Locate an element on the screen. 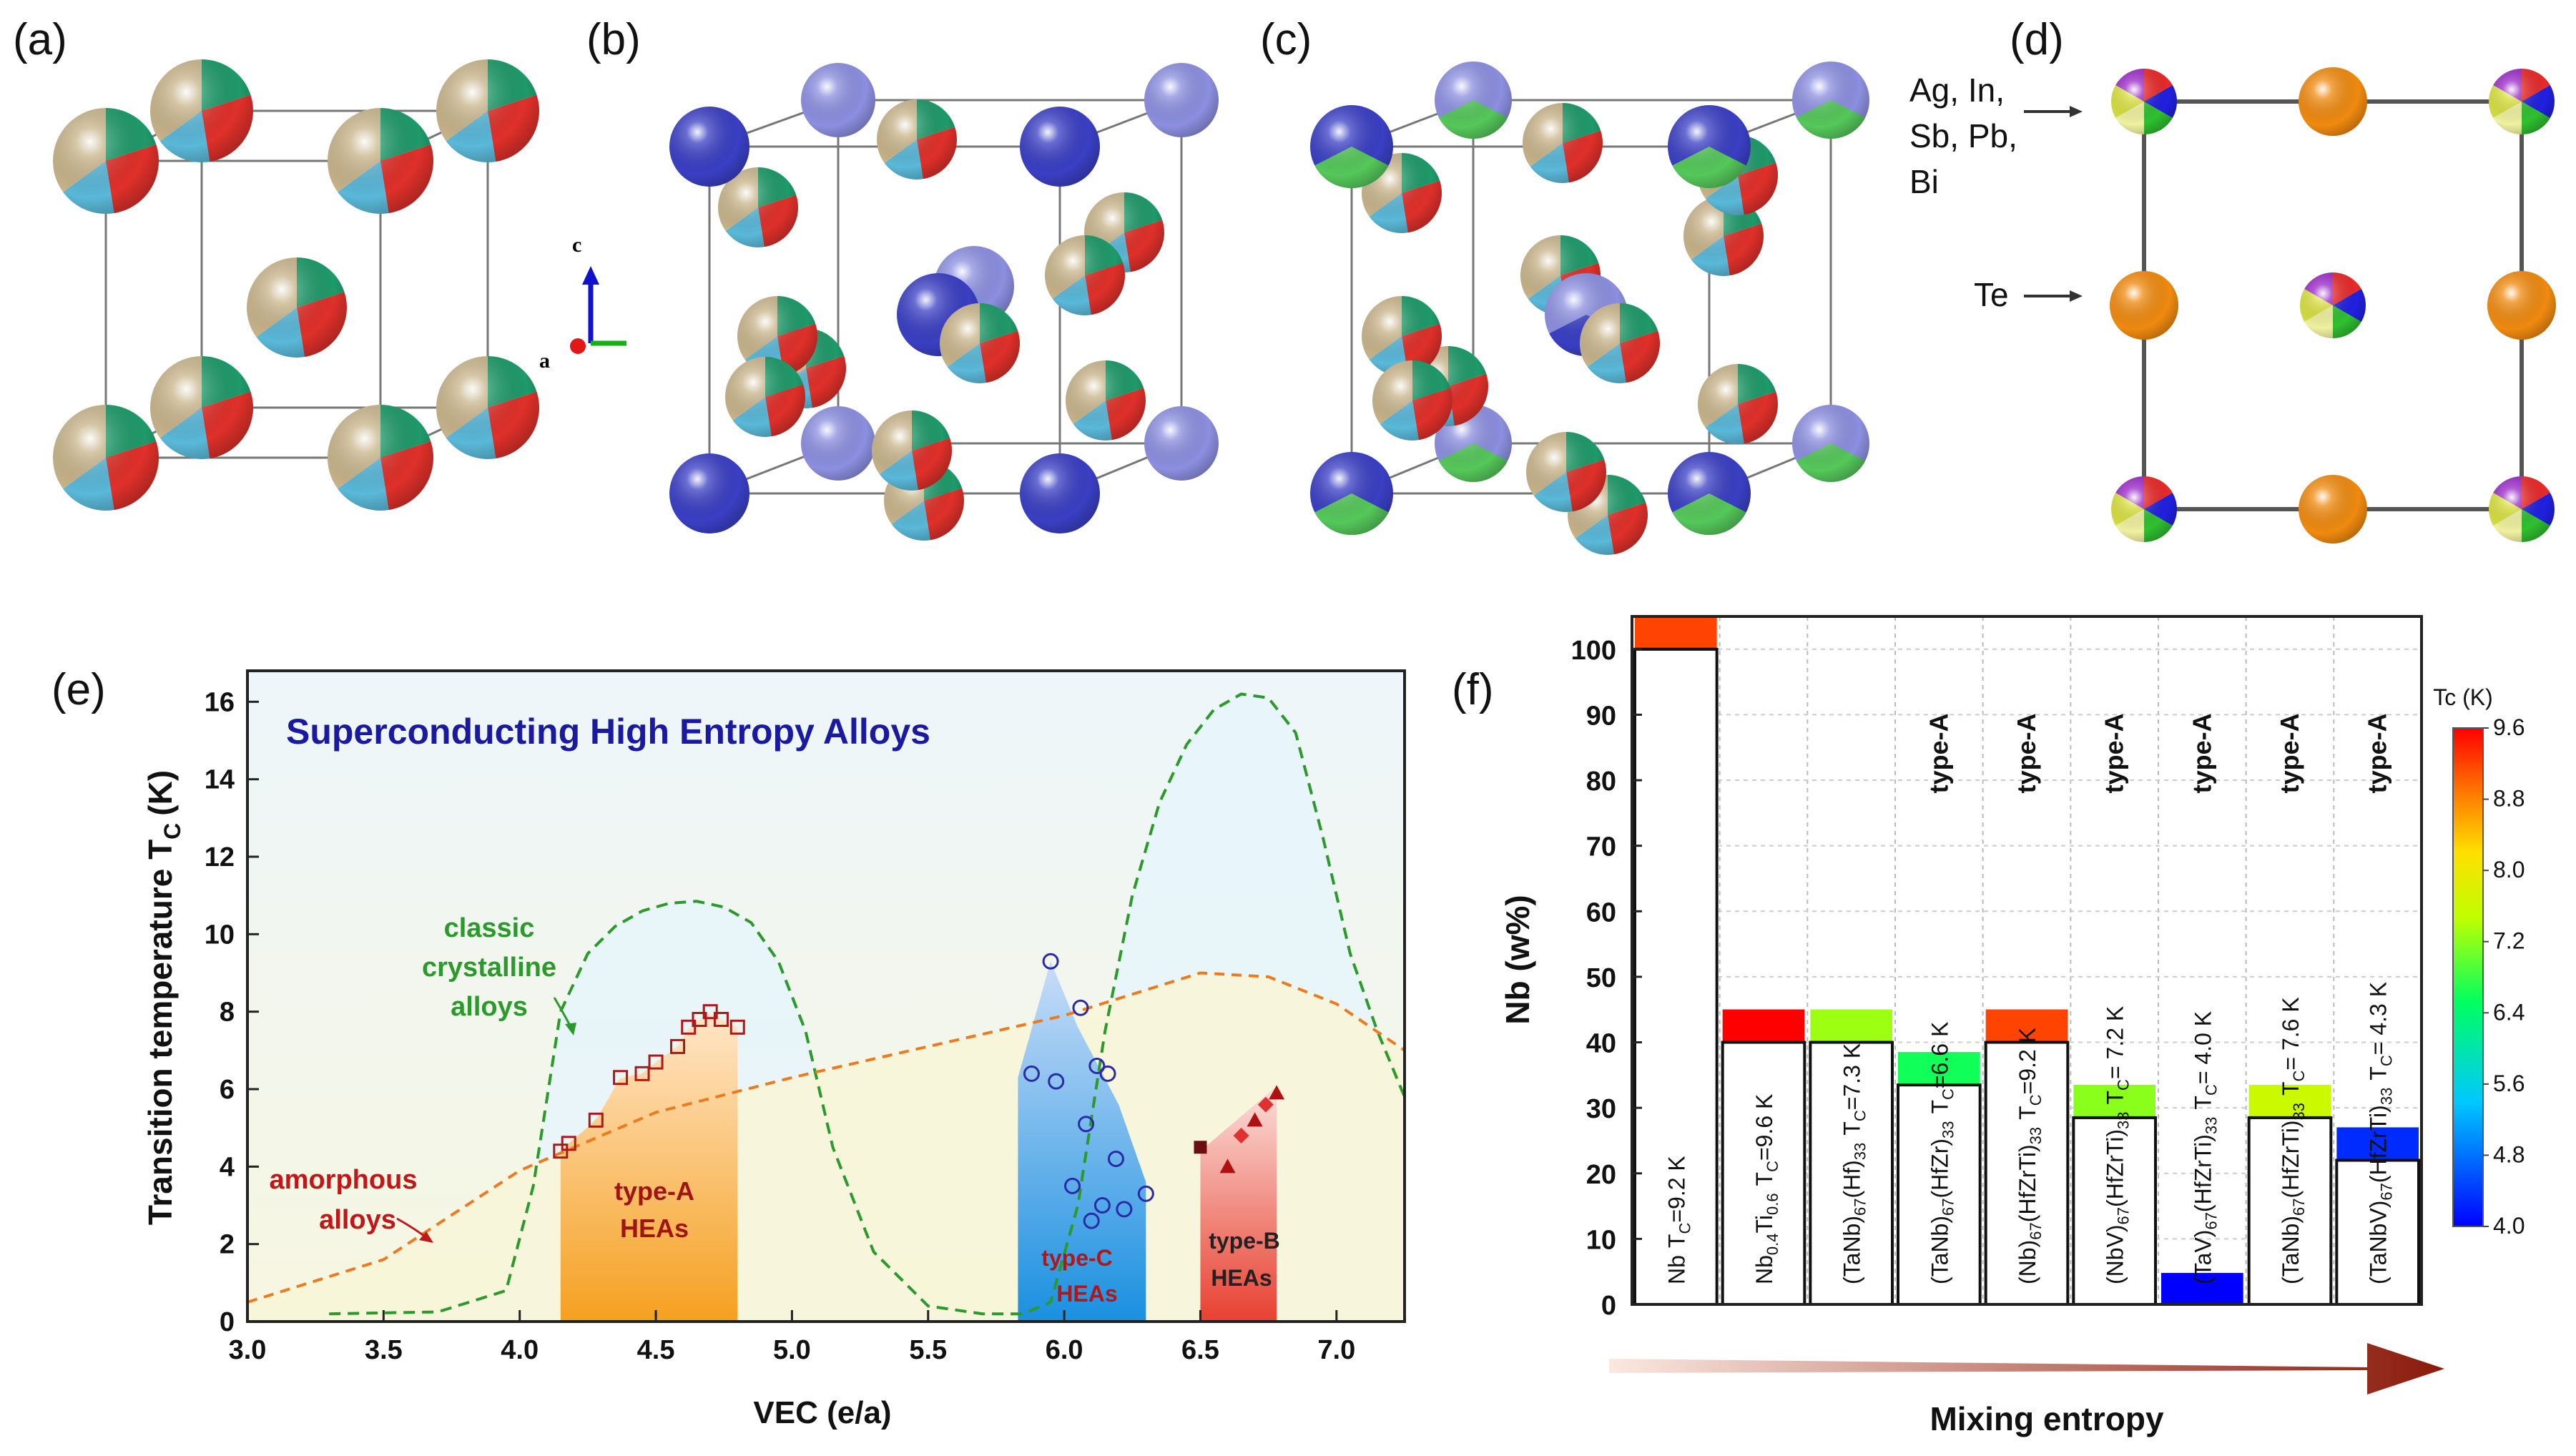 Image resolution: width=2576 pixels, height=1456 pixels. panel-label-c: (c) is located at coordinates (1286, 39).